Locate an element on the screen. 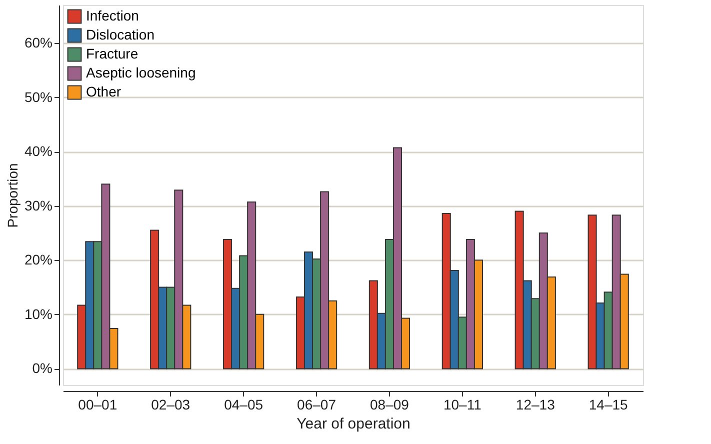  y-tick-label: 30% is located at coordinates (38, 205).